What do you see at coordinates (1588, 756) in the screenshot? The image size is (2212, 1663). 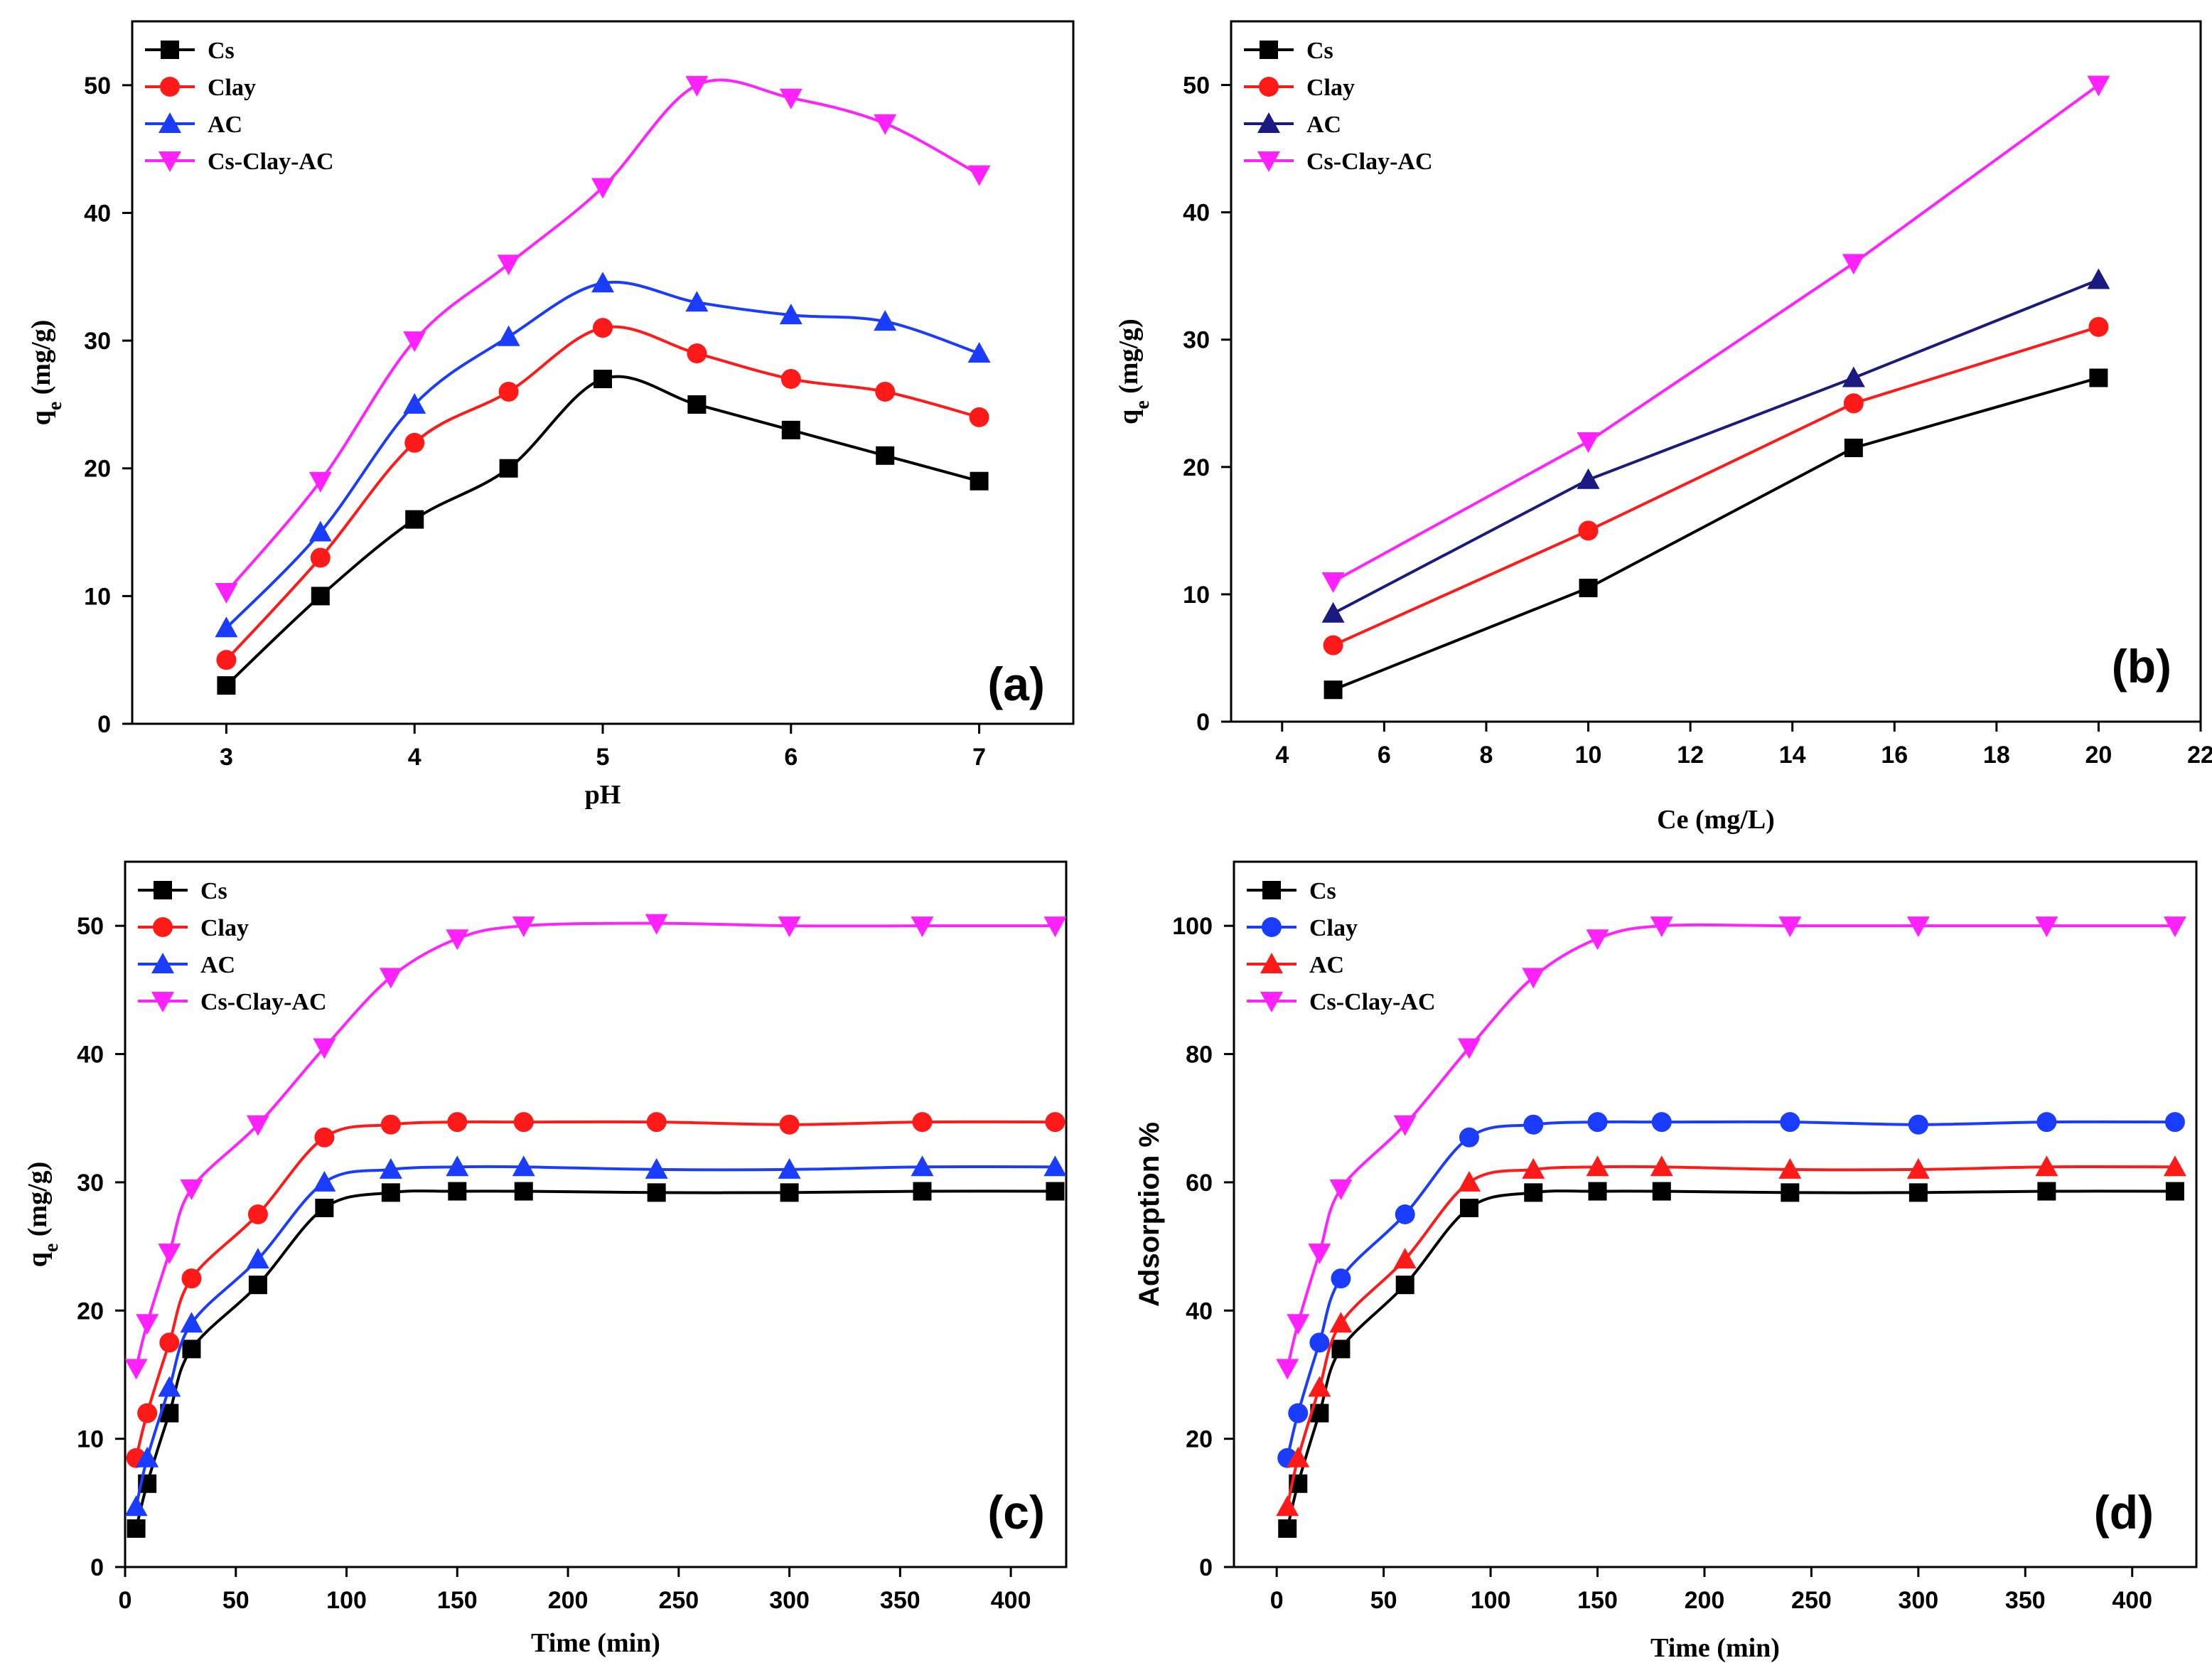 I see `x-tick-label: 10` at bounding box center [1588, 756].